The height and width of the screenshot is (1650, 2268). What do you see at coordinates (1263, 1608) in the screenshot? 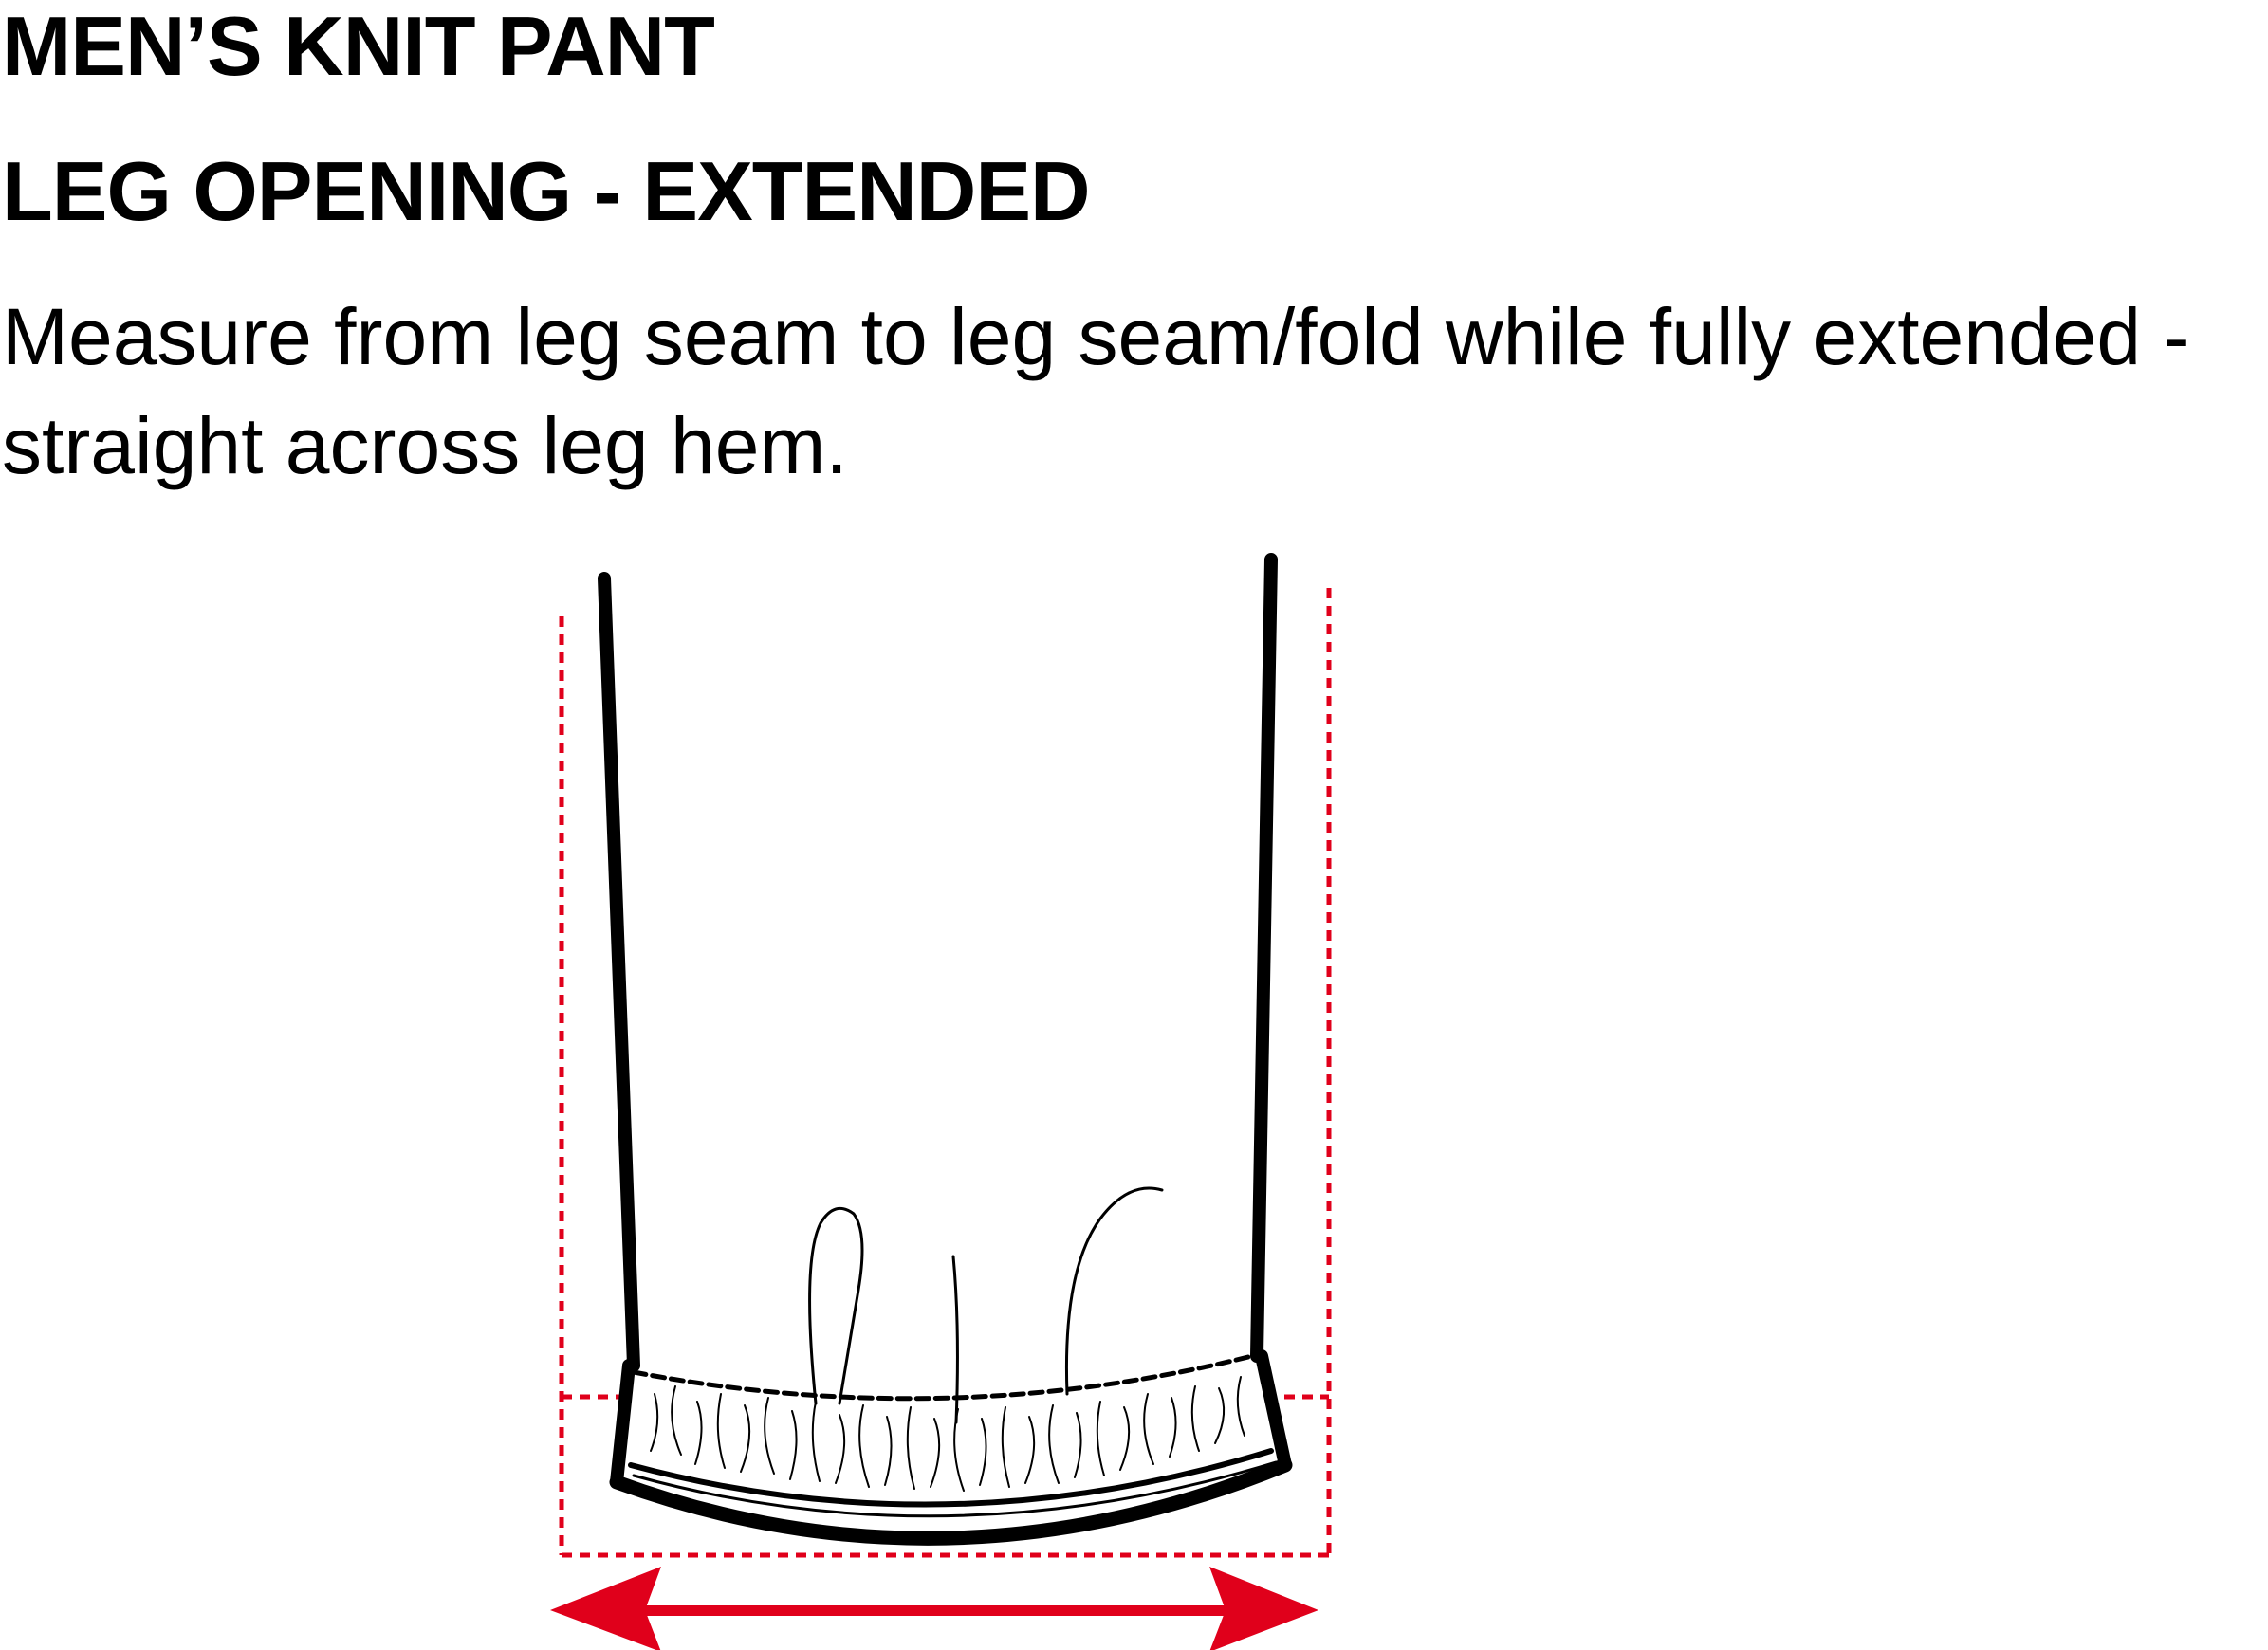
I see `arrow-head-right` at bounding box center [1263, 1608].